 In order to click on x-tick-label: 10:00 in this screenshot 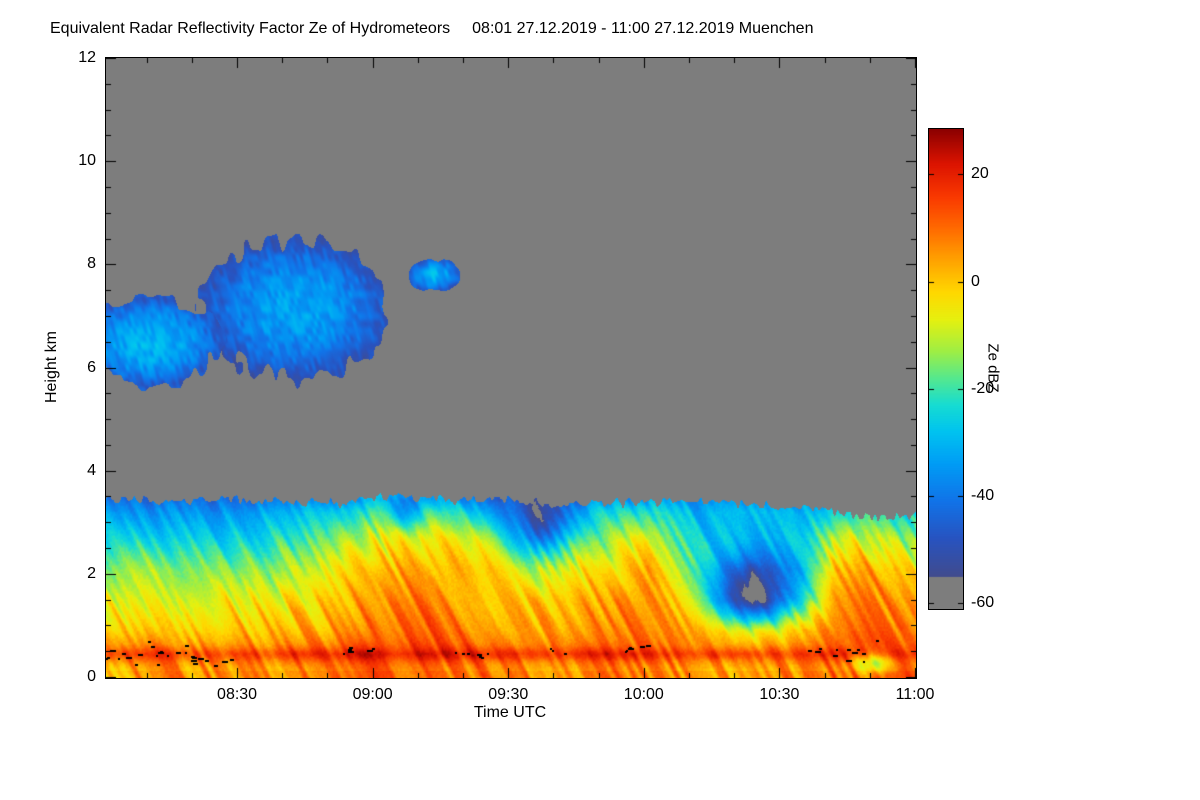, I will do `click(643, 694)`.